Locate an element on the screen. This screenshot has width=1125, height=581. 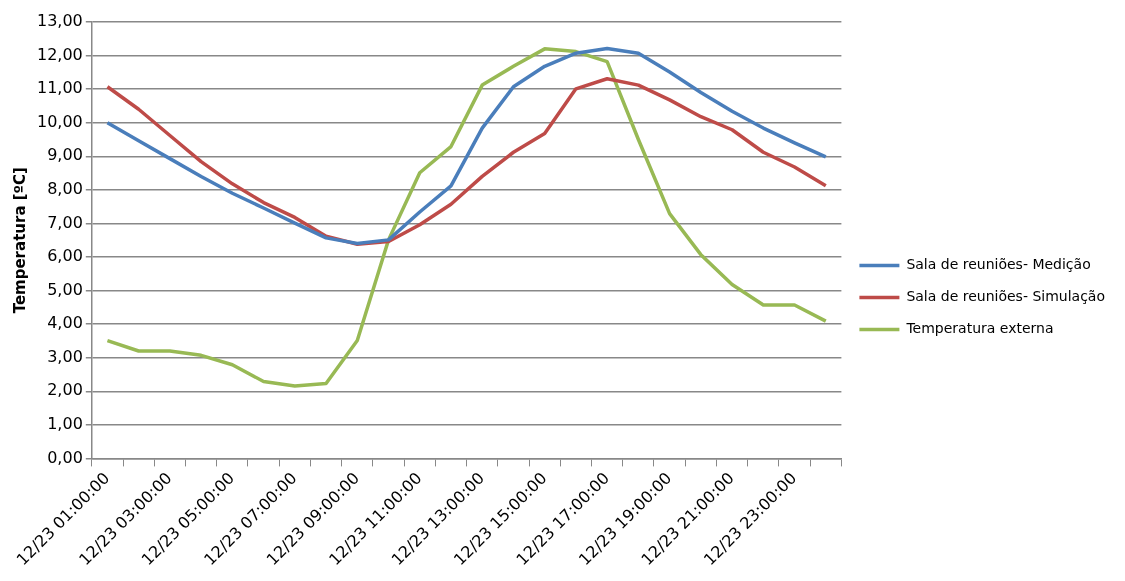
y-tick-label: 4,00 is located at coordinates (65, 323).